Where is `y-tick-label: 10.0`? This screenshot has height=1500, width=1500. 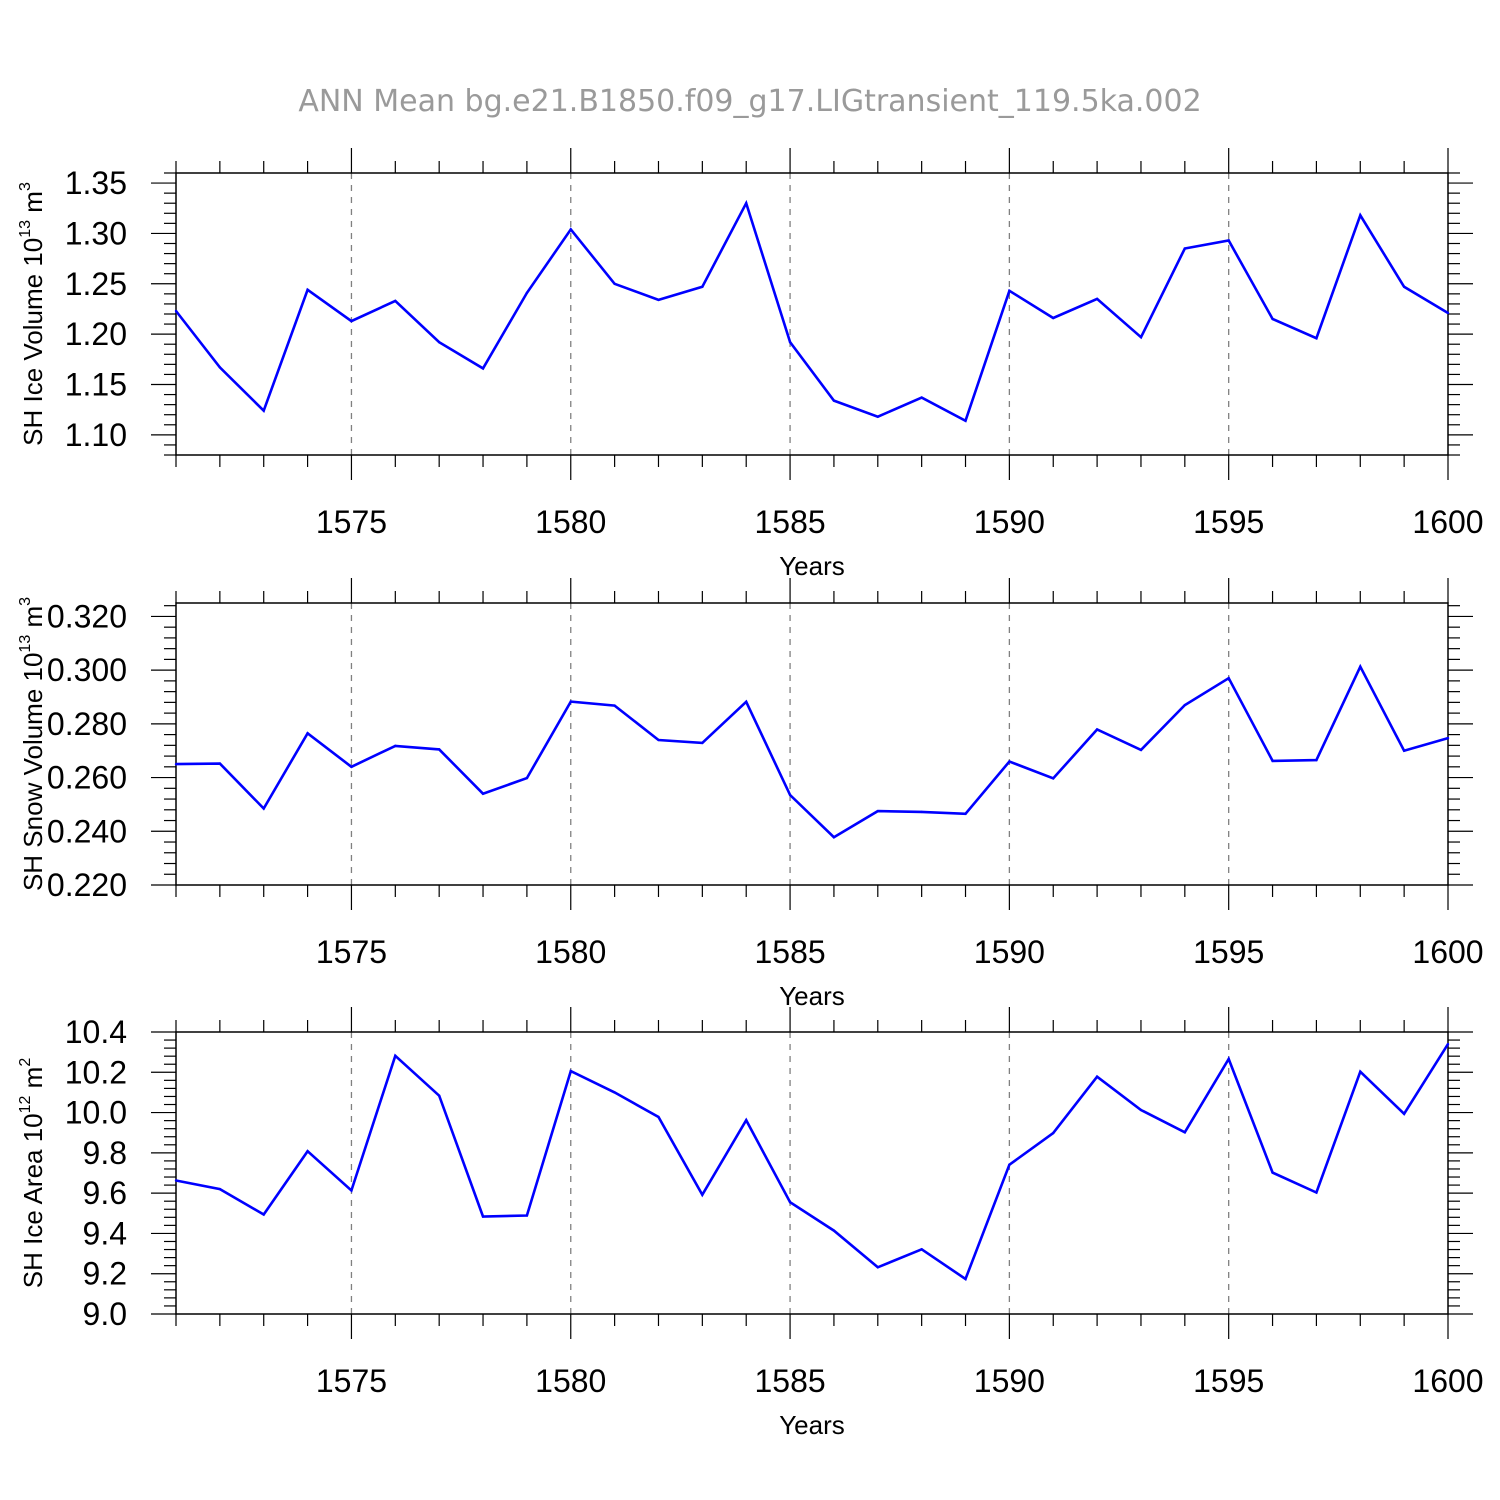
y-tick-label: 10.0 is located at coordinates (96, 1113).